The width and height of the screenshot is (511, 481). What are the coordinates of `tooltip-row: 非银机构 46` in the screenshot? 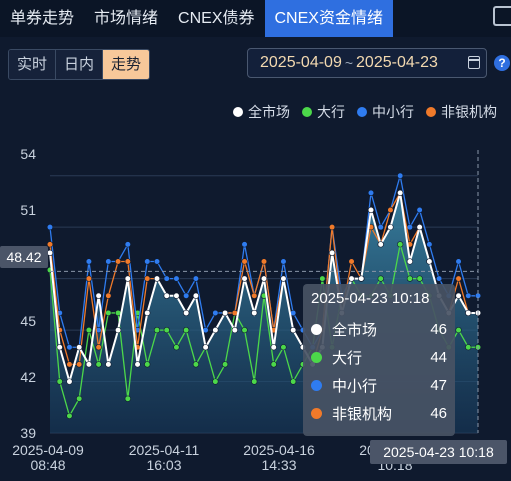 It's located at (379, 413).